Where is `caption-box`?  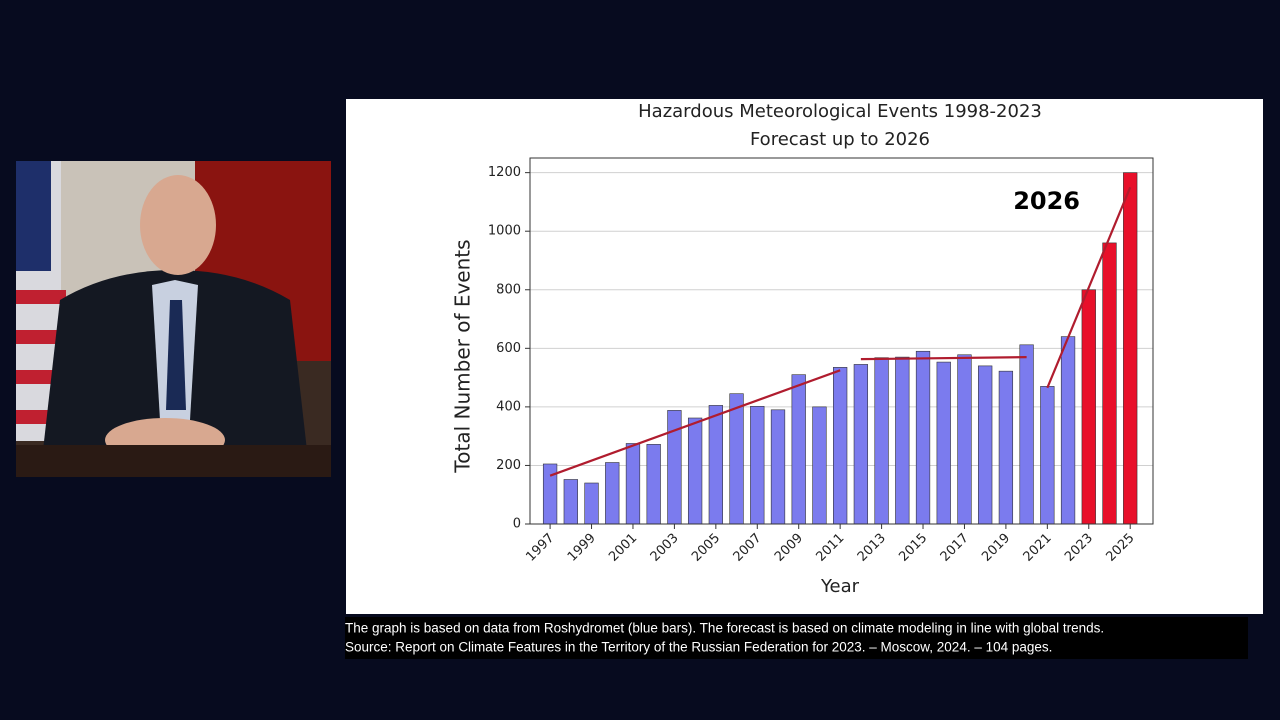
caption-box is located at coordinates (796, 638).